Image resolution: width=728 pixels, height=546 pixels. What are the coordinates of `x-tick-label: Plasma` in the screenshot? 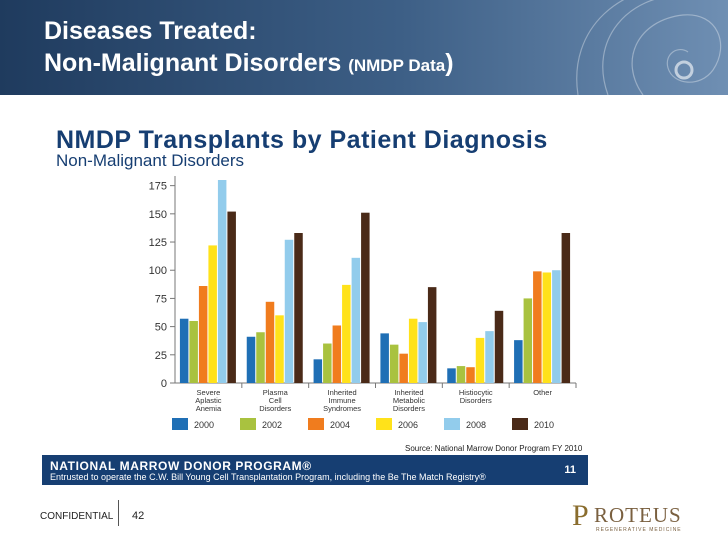 It's located at (276, 392).